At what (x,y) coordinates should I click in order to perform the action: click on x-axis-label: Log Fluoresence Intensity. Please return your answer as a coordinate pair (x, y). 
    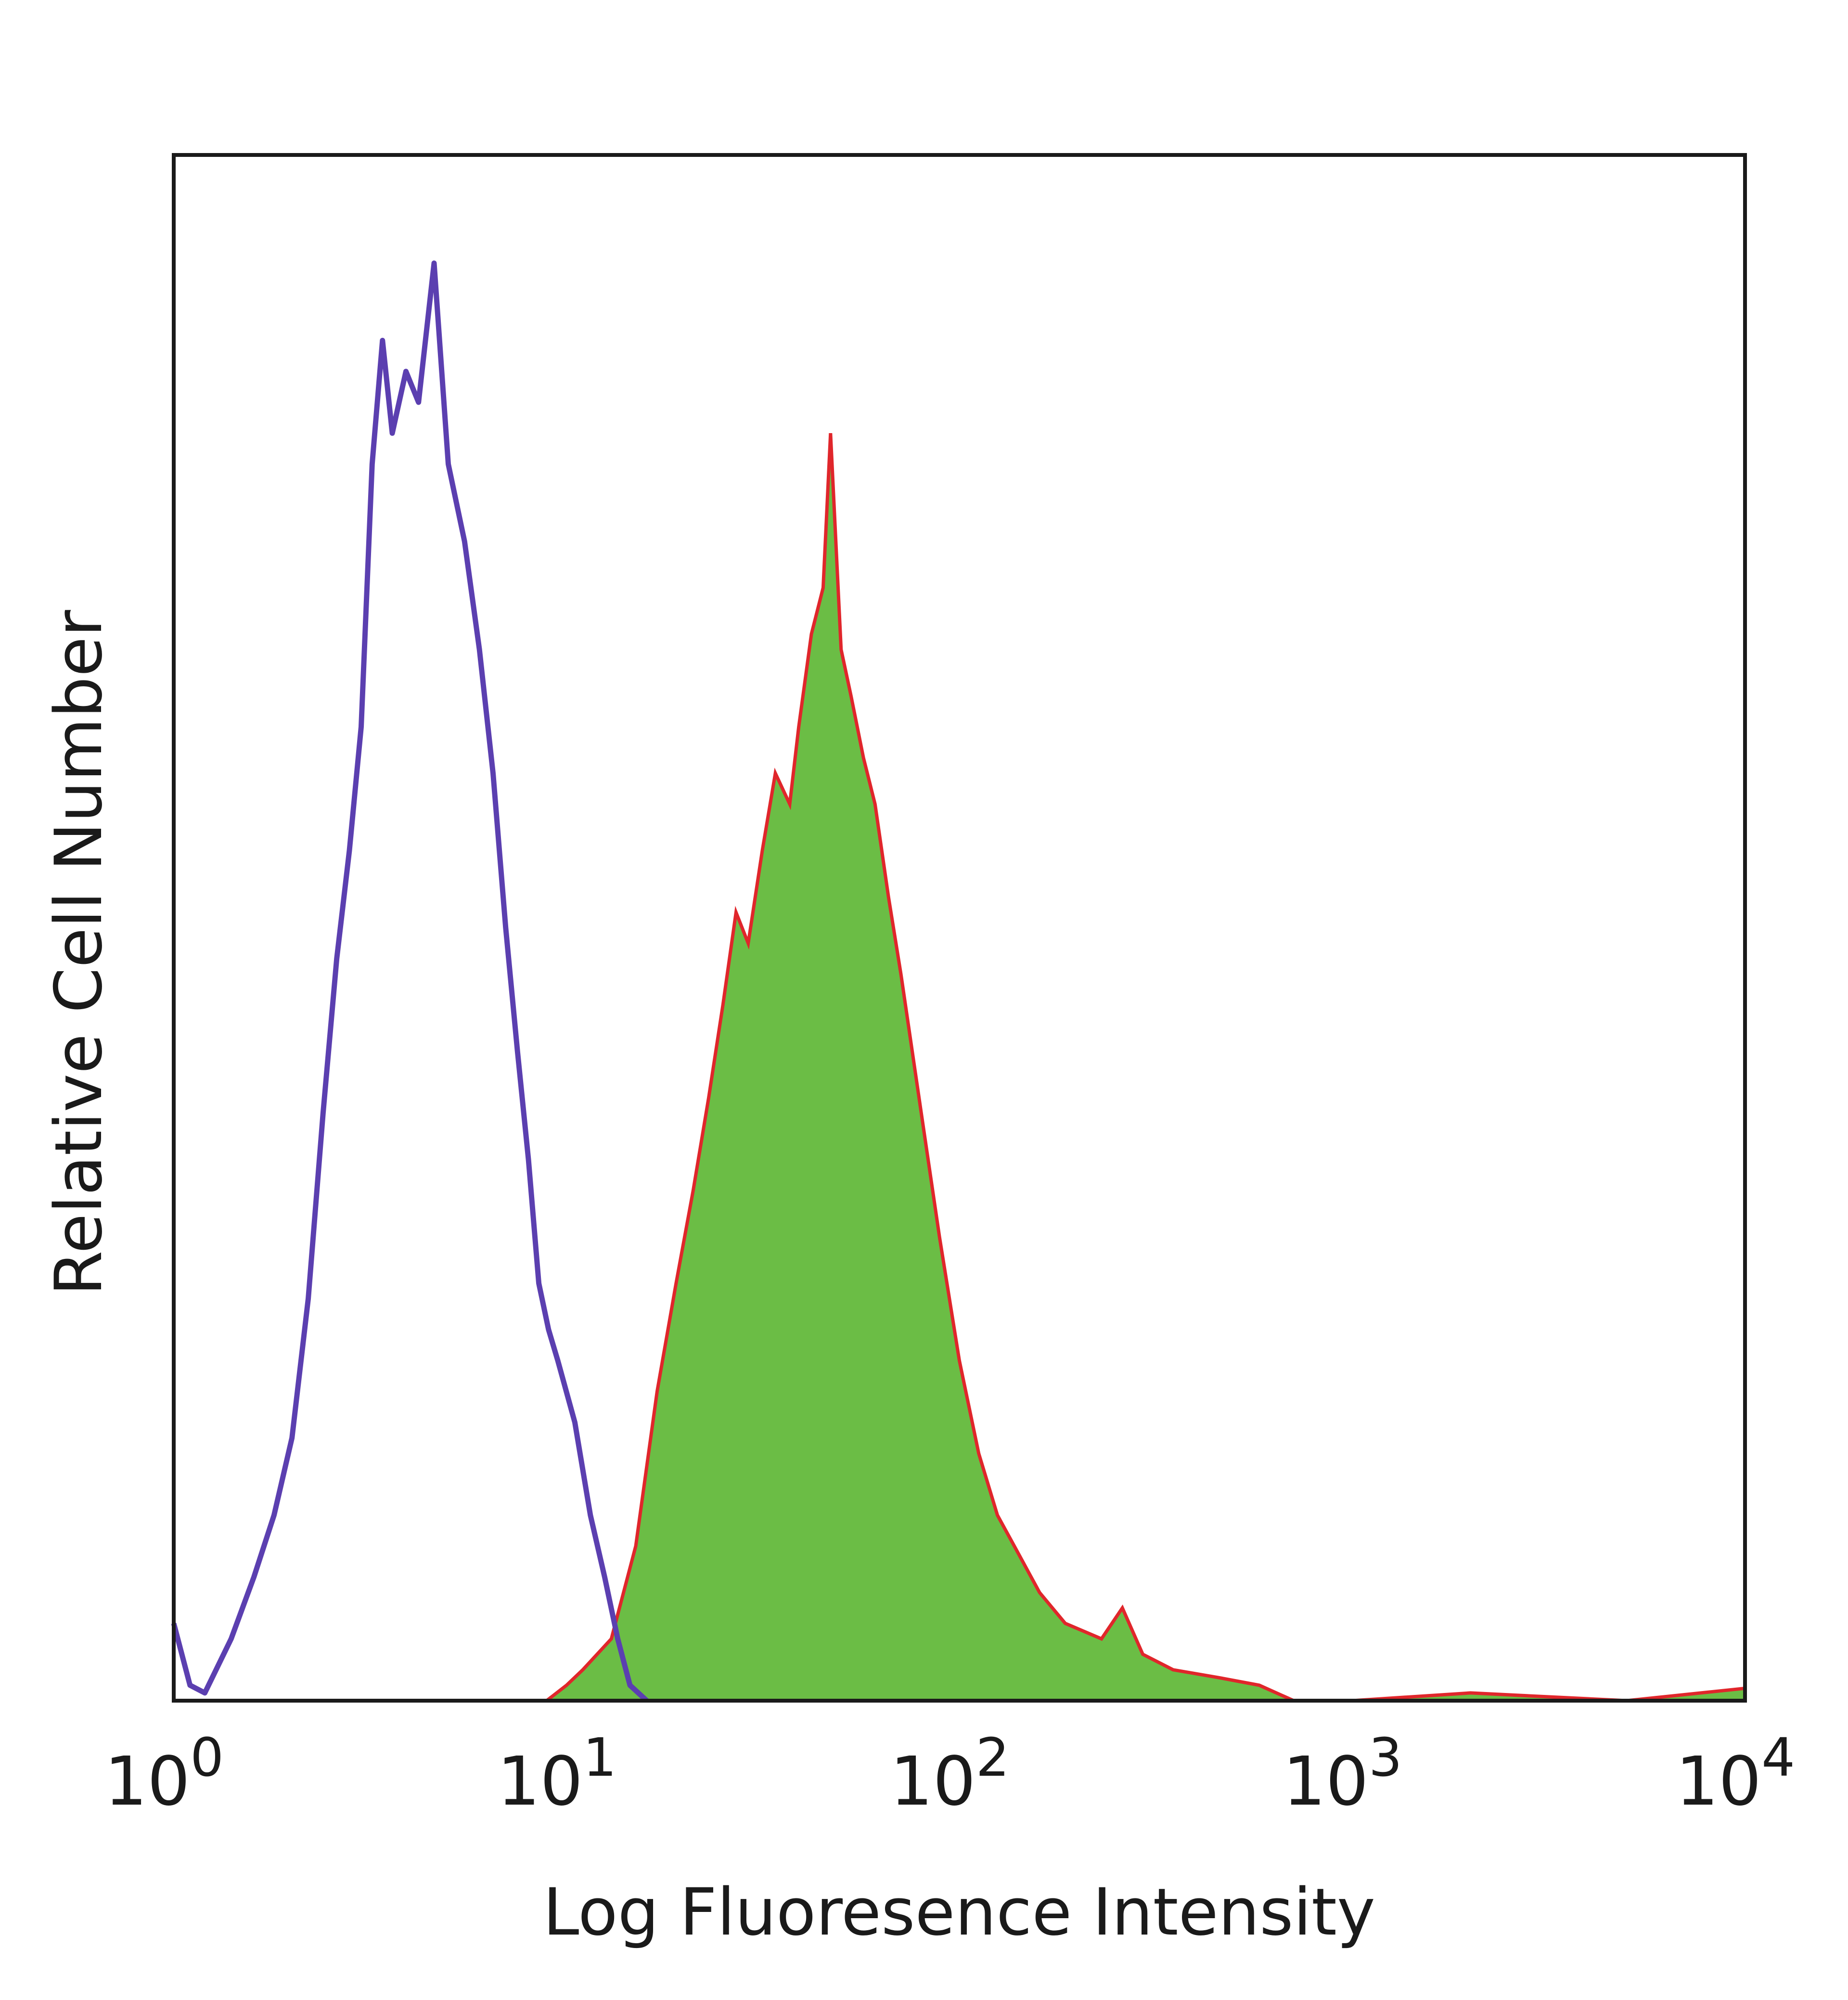
    Looking at the image, I should click on (959, 1912).